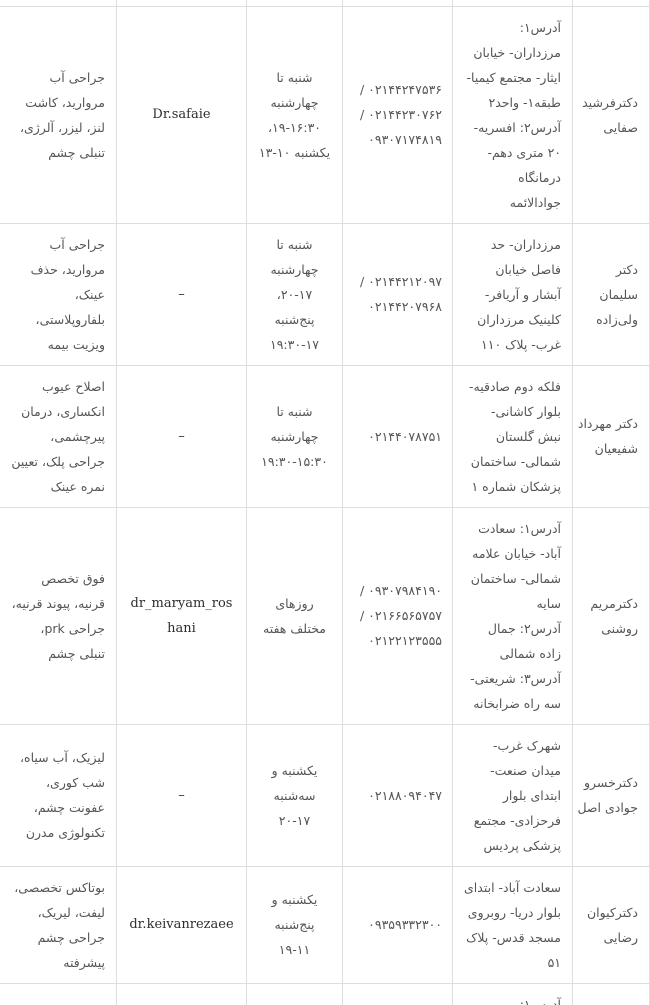 This screenshot has width=650, height=1005. Describe the element at coordinates (611, 615) in the screenshot. I see `doctor-name-cell: دکترمریم روشنی` at that location.